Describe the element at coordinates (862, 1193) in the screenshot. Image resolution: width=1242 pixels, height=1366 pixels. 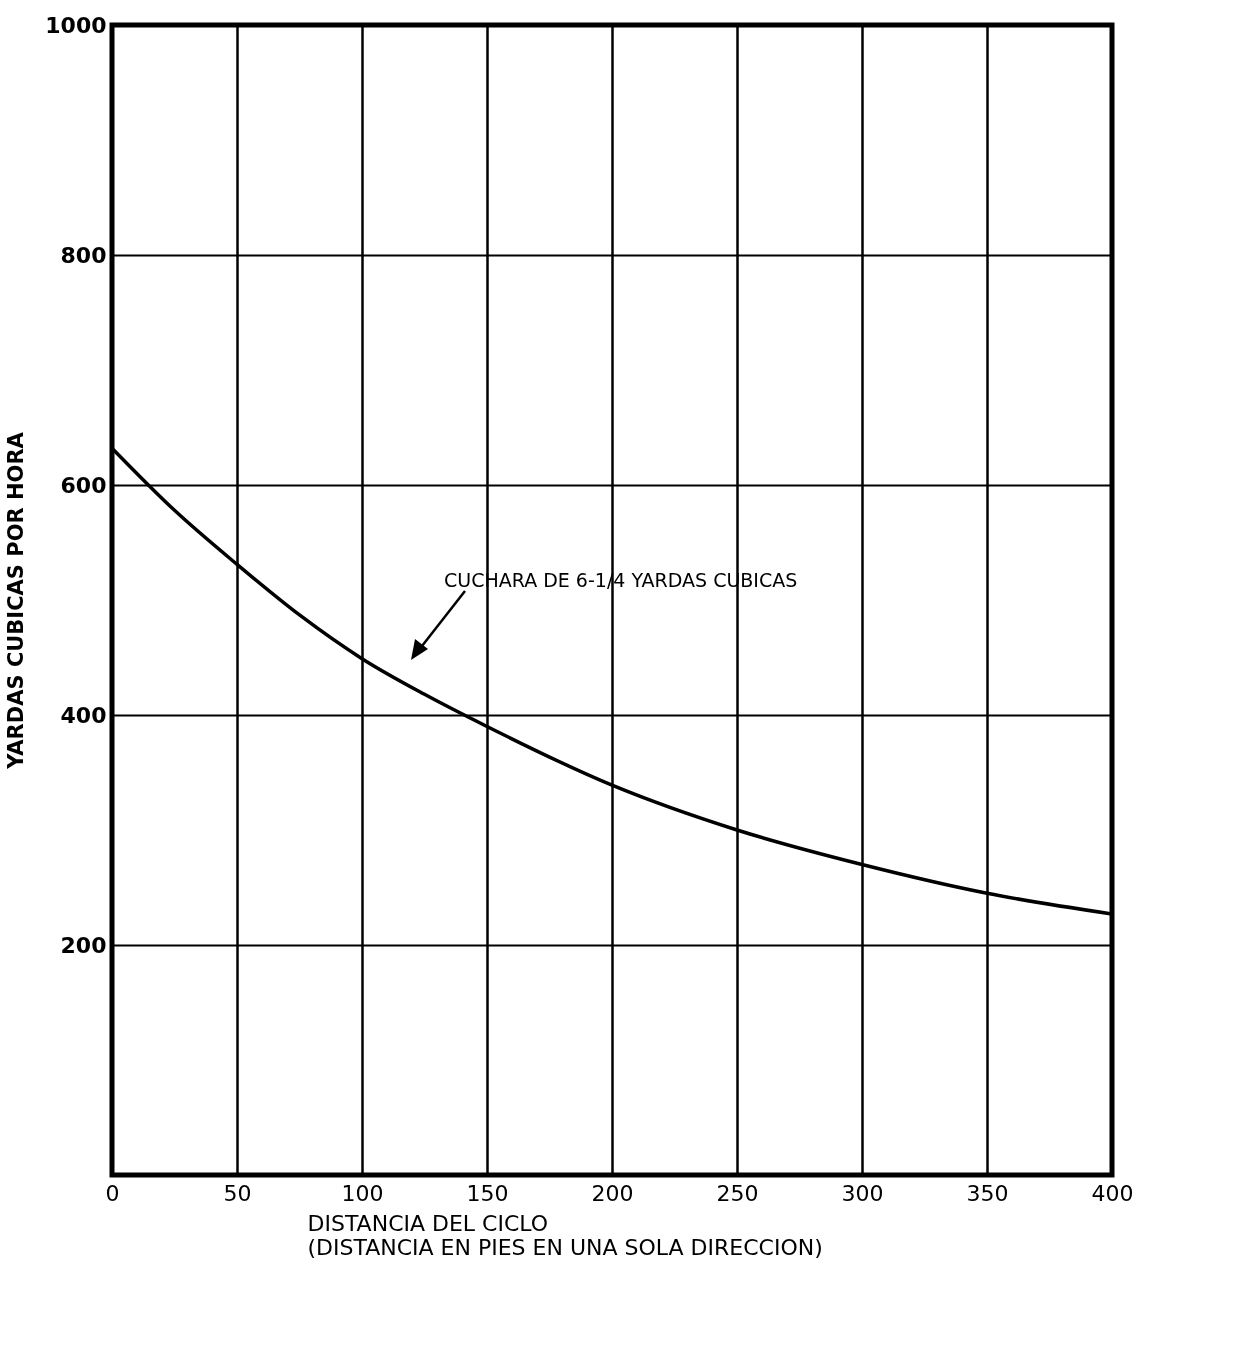
I see `x-tick-label: 300` at that location.